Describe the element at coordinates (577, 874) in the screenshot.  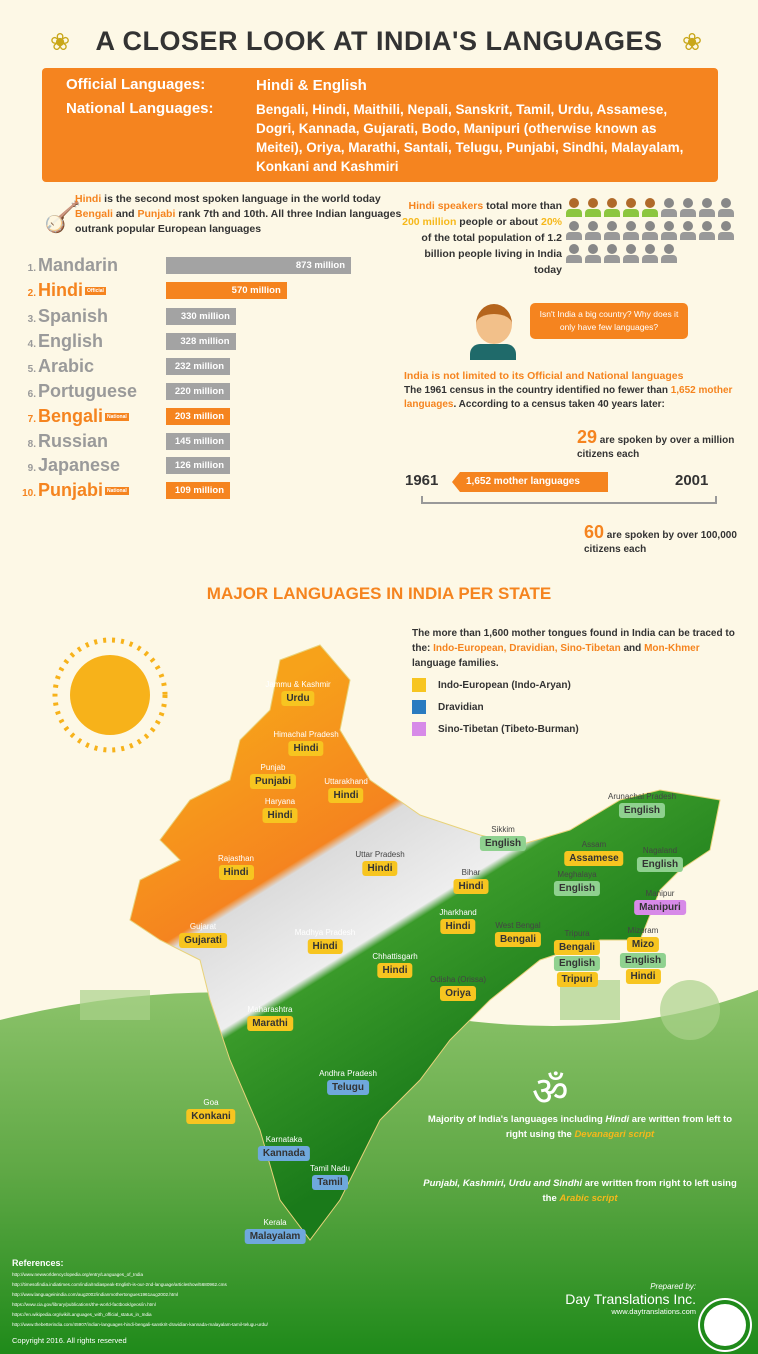
I see `state-name: Meghalaya` at that location.